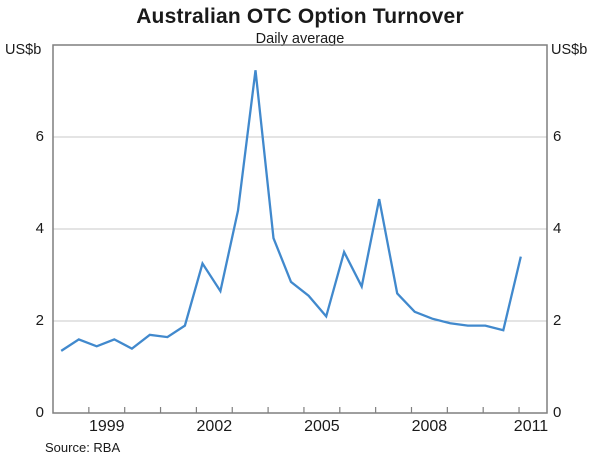 This screenshot has height=459, width=600. Describe the element at coordinates (214, 426) in the screenshot. I see `x-tick-label: 2002` at that location.